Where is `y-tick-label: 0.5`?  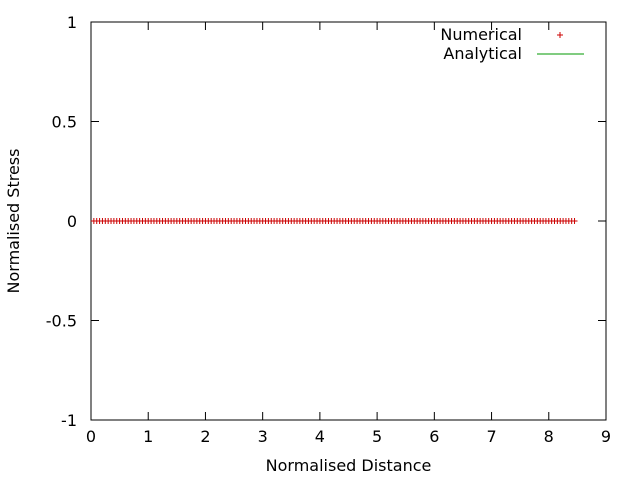 y-tick-label: 0.5 is located at coordinates (64, 122).